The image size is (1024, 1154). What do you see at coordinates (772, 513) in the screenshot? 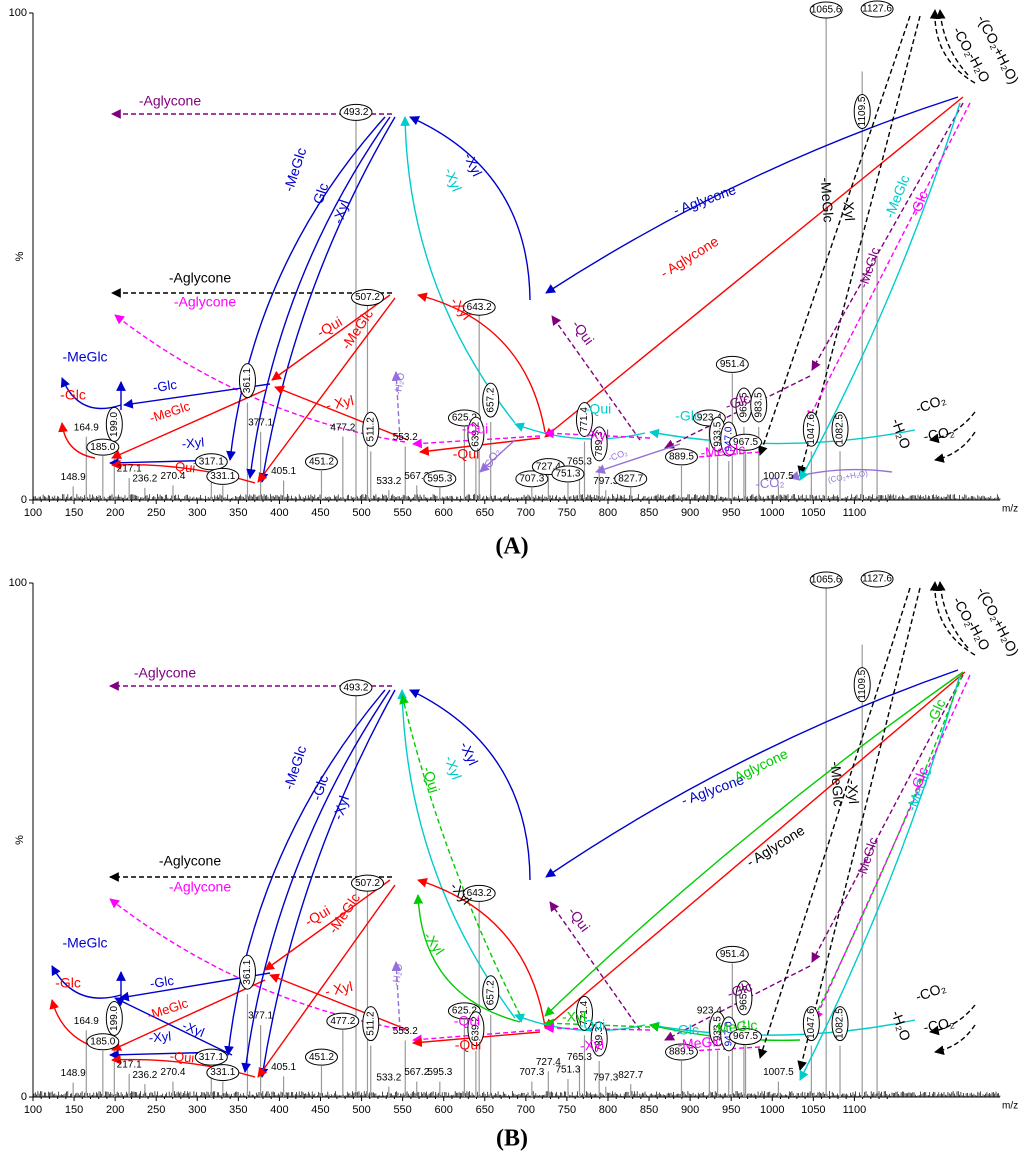
I see `x-tick-label: 1000` at bounding box center [772, 513].